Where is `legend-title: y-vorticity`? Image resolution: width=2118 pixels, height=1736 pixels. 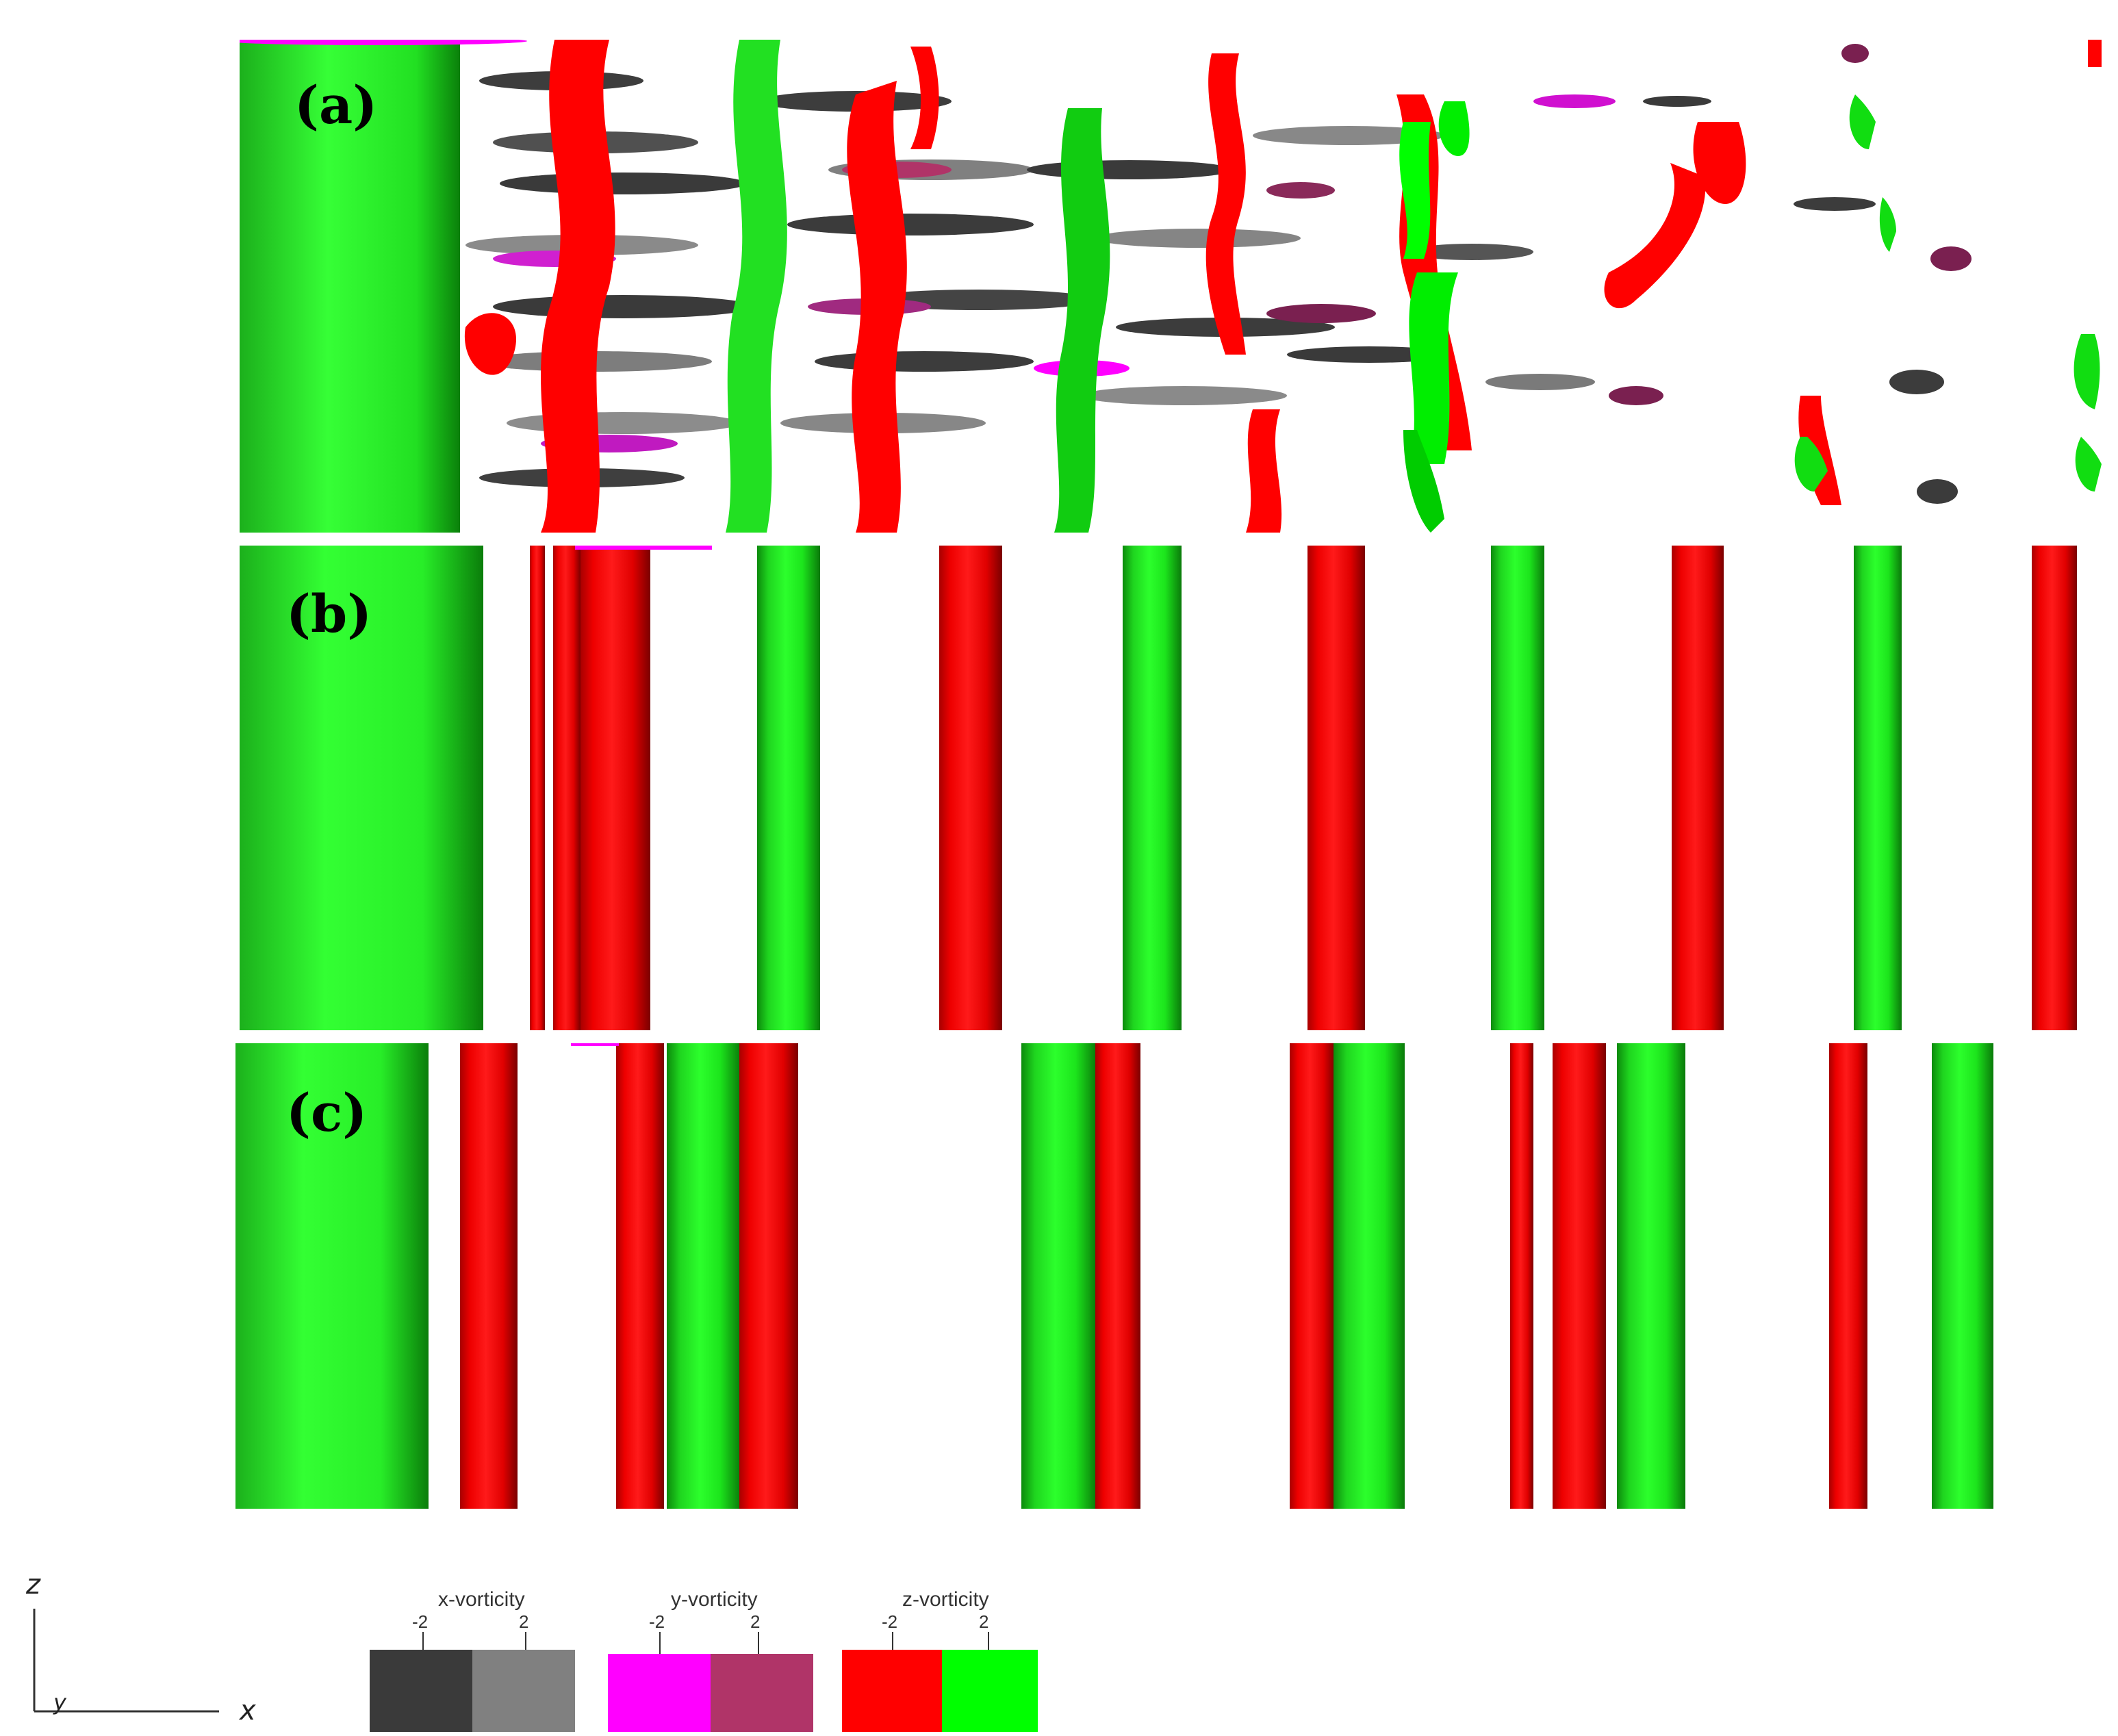 legend-title: y-vorticity is located at coordinates (714, 1599).